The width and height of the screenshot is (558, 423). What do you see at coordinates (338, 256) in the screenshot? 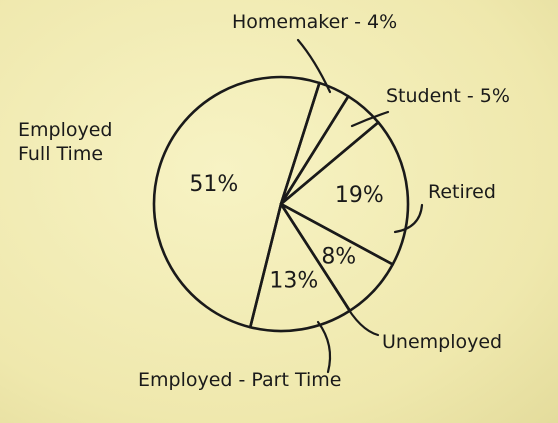
I see `value-label: 8%` at bounding box center [338, 256].